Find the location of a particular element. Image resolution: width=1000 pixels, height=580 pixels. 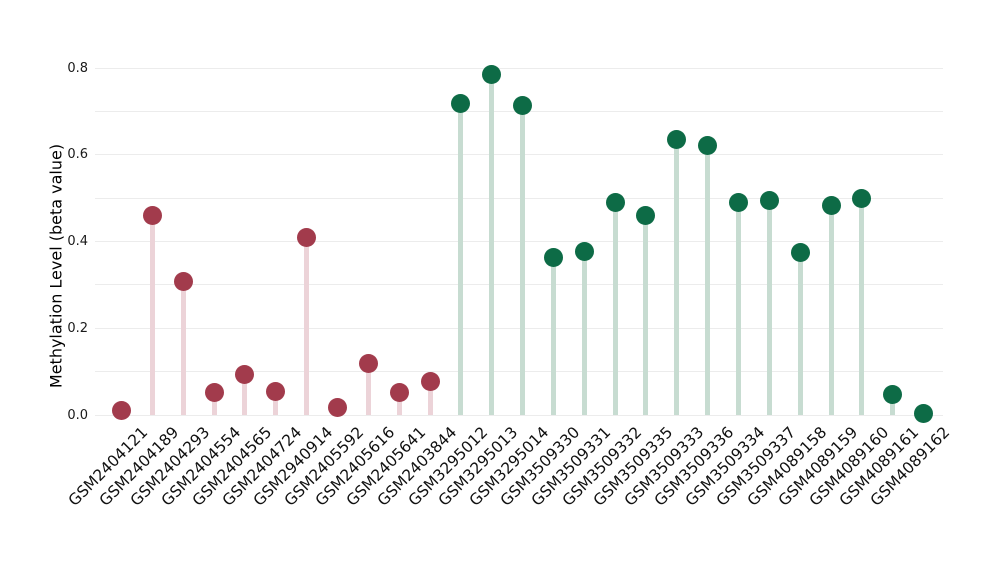

y-tick-label: 0.8 is located at coordinates (77, 68).